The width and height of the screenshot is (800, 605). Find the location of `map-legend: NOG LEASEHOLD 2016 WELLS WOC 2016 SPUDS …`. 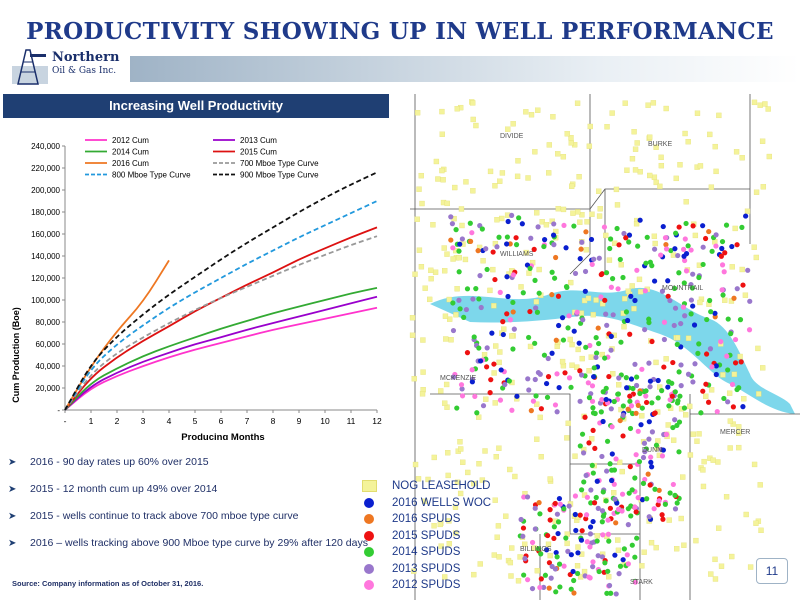

map-legend: NOG LEASEHOLD 2016 WELLS WOC 2016 SPUDS … is located at coordinates (460, 536).